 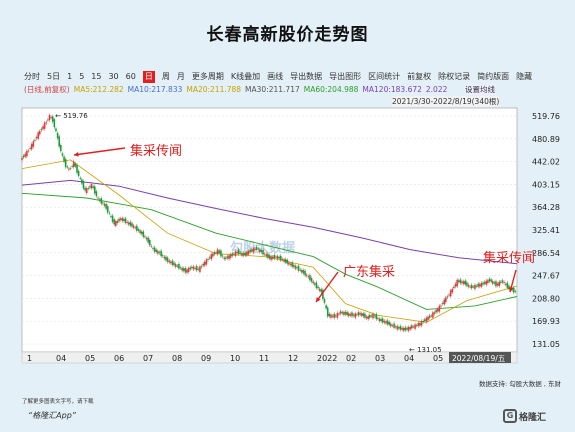 I want to click on toolbar-item-1: 5日, so click(x=54, y=76).